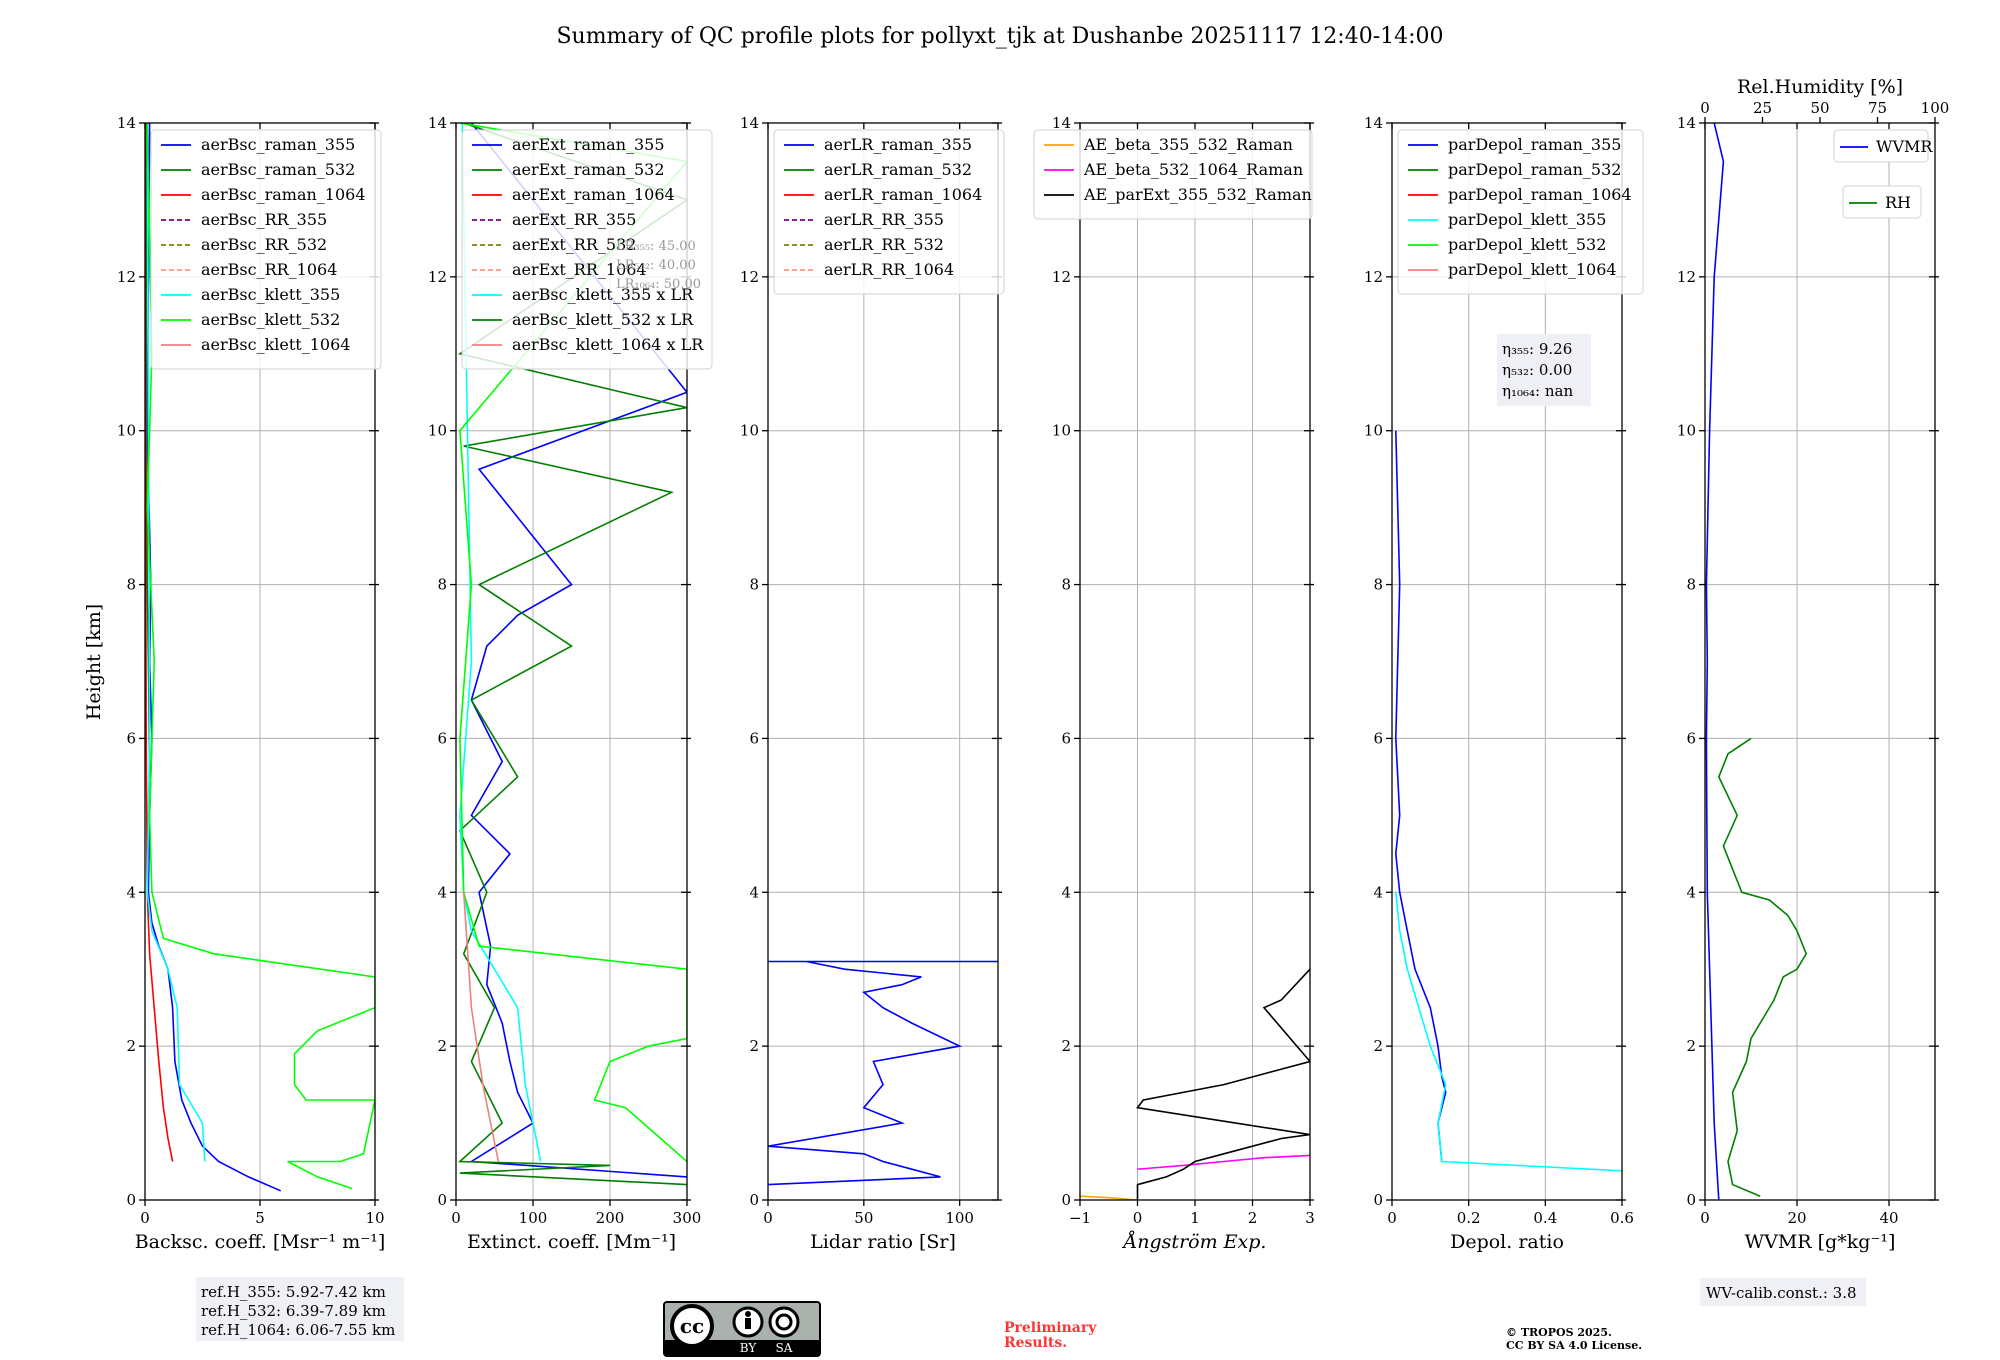 The height and width of the screenshot is (1360, 2000). What do you see at coordinates (1820, 87) in the screenshot?
I see `top-axis-label: Rel.Humidity [%]` at bounding box center [1820, 87].